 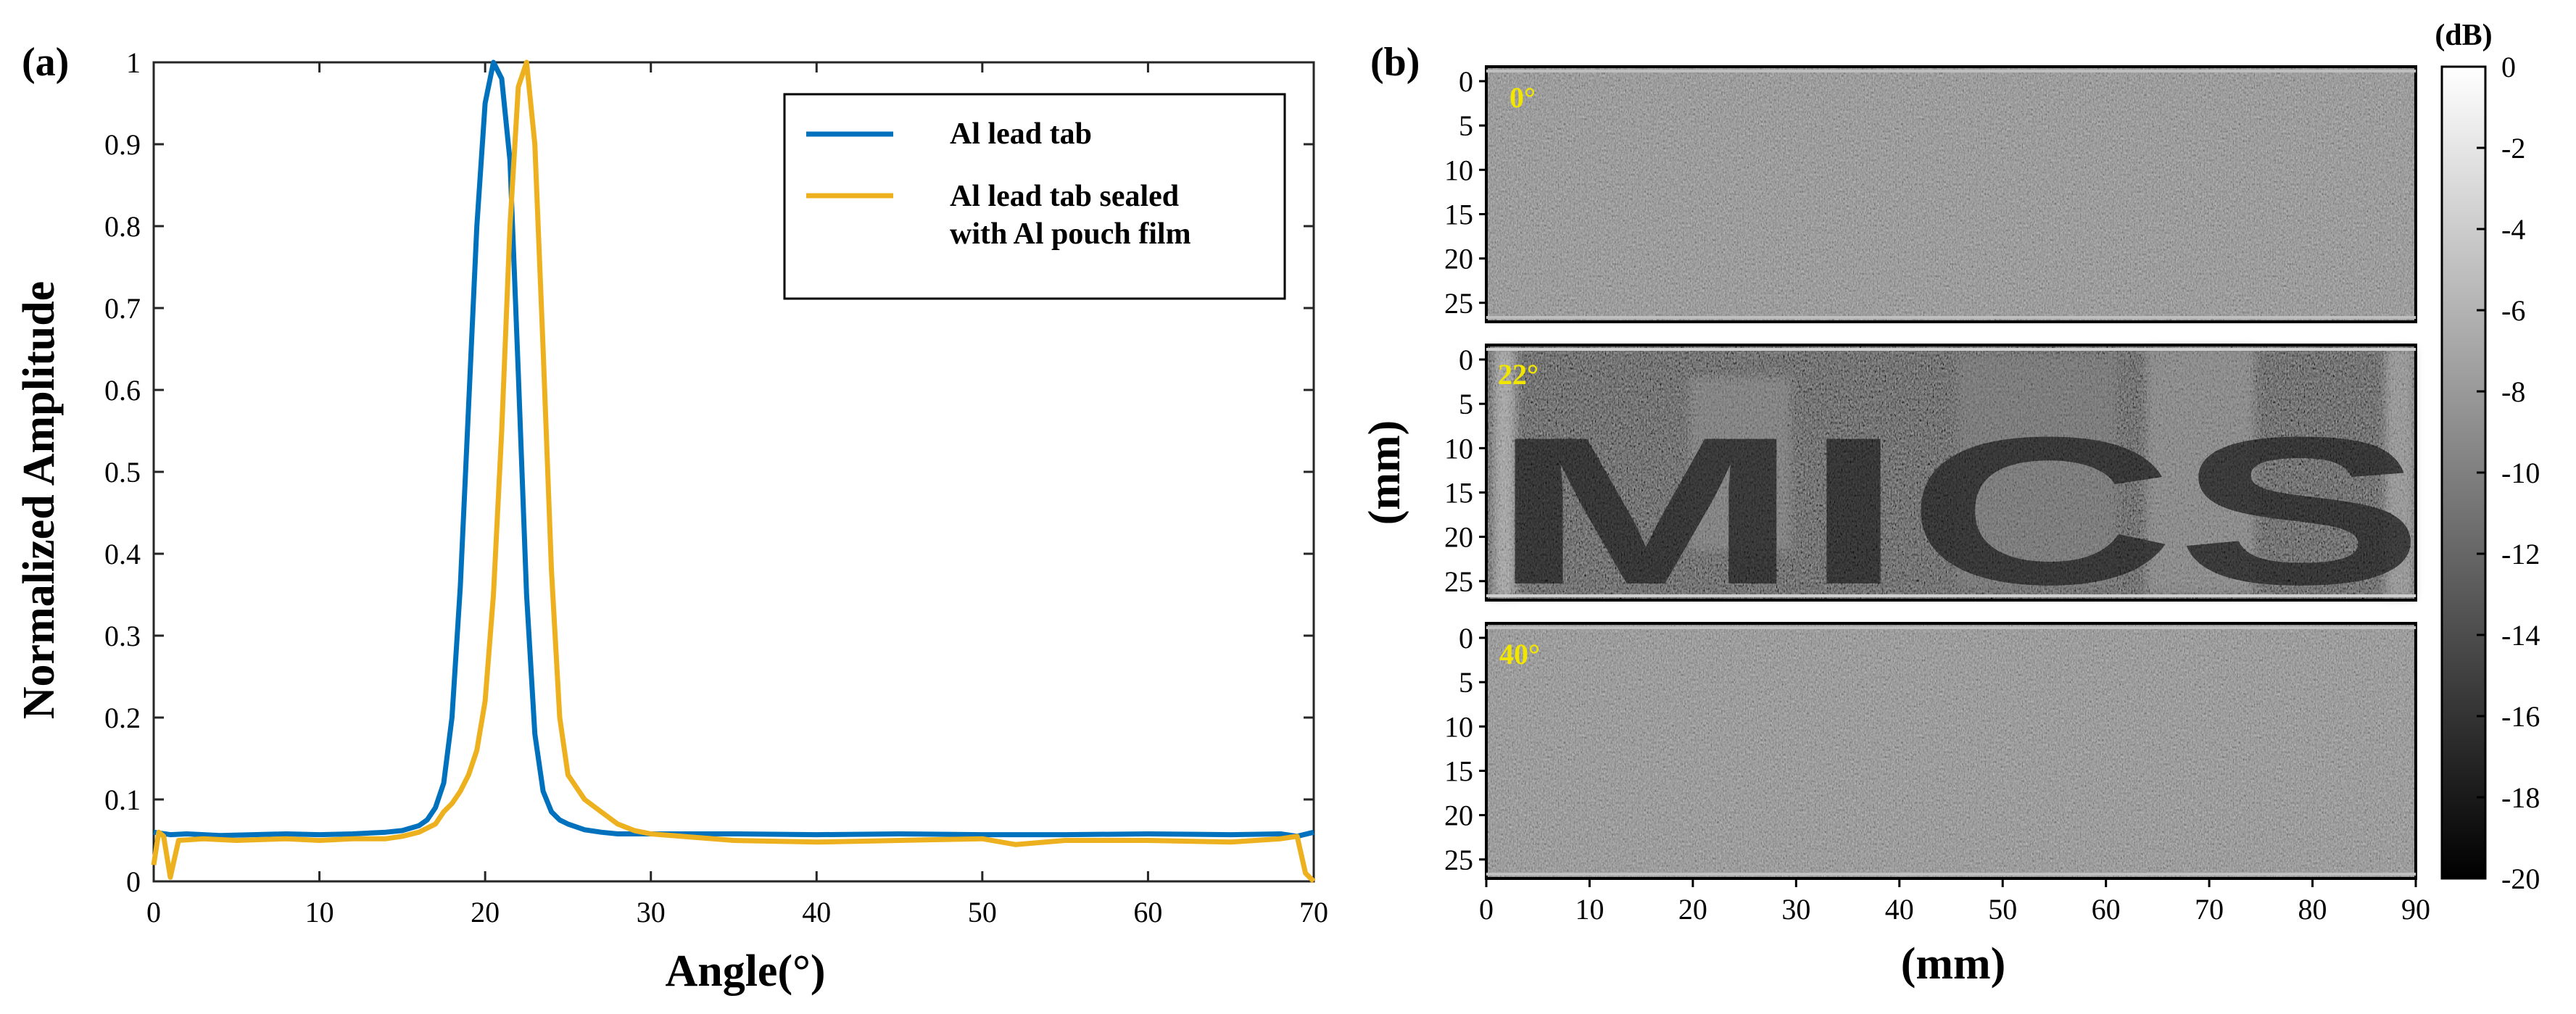 I want to click on angle-label-40: 40°, so click(x=1519, y=654).